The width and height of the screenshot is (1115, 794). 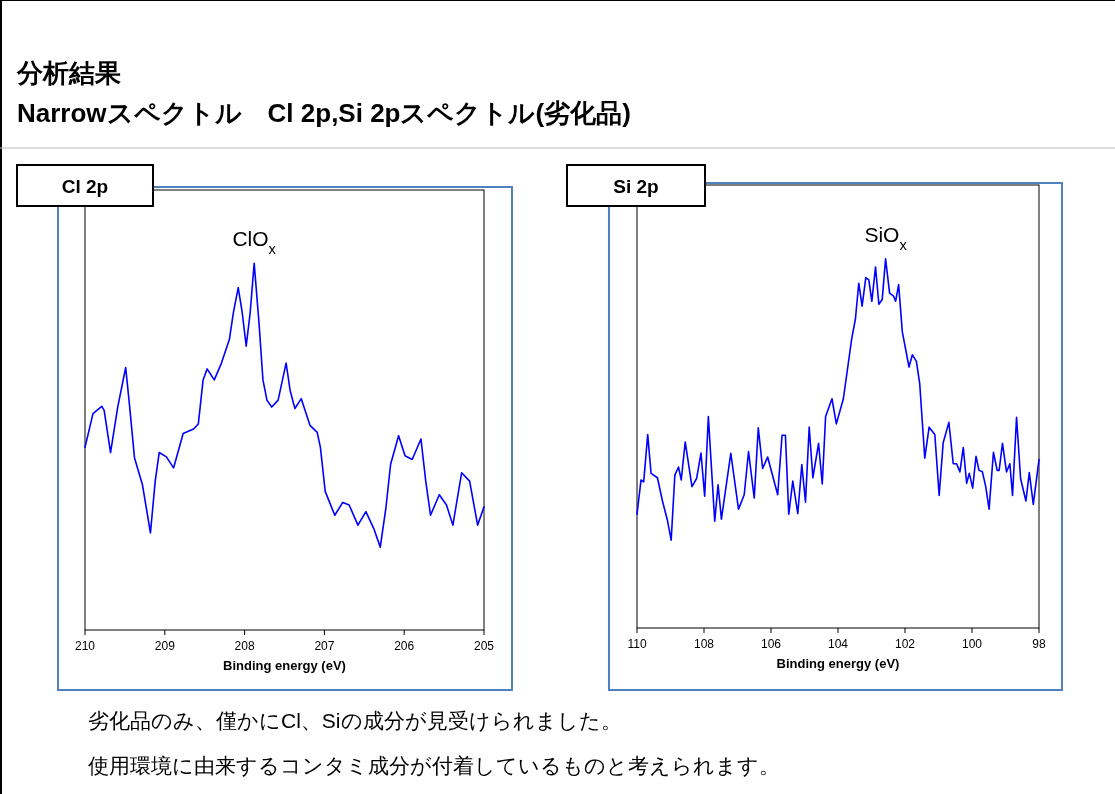 What do you see at coordinates (838, 644) in the screenshot?
I see `x-tick-label: 104` at bounding box center [838, 644].